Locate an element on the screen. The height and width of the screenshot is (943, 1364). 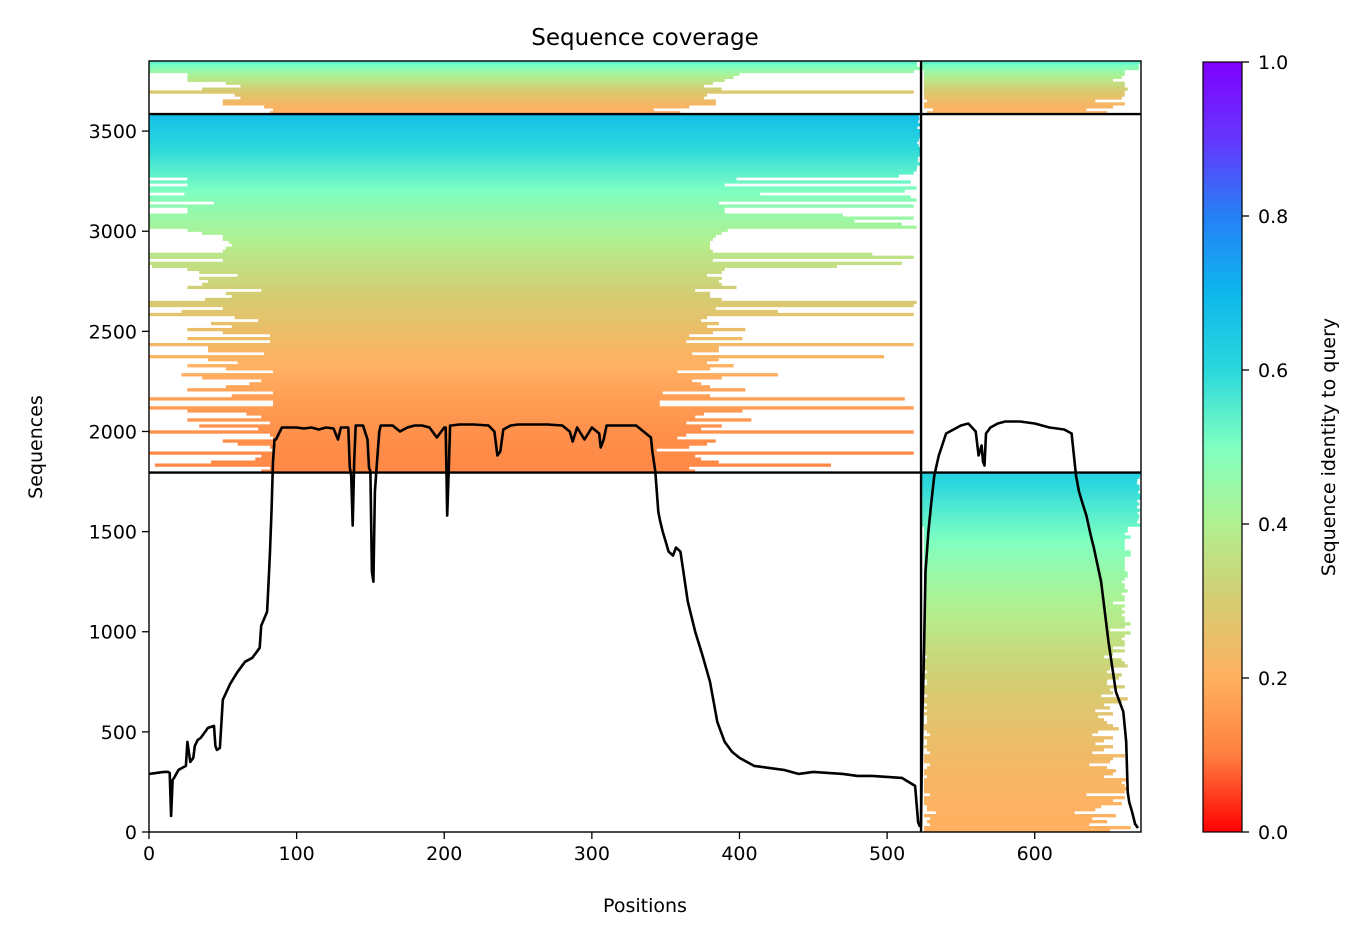
colorbar-tick-label: 1.0 is located at coordinates (1273, 63).